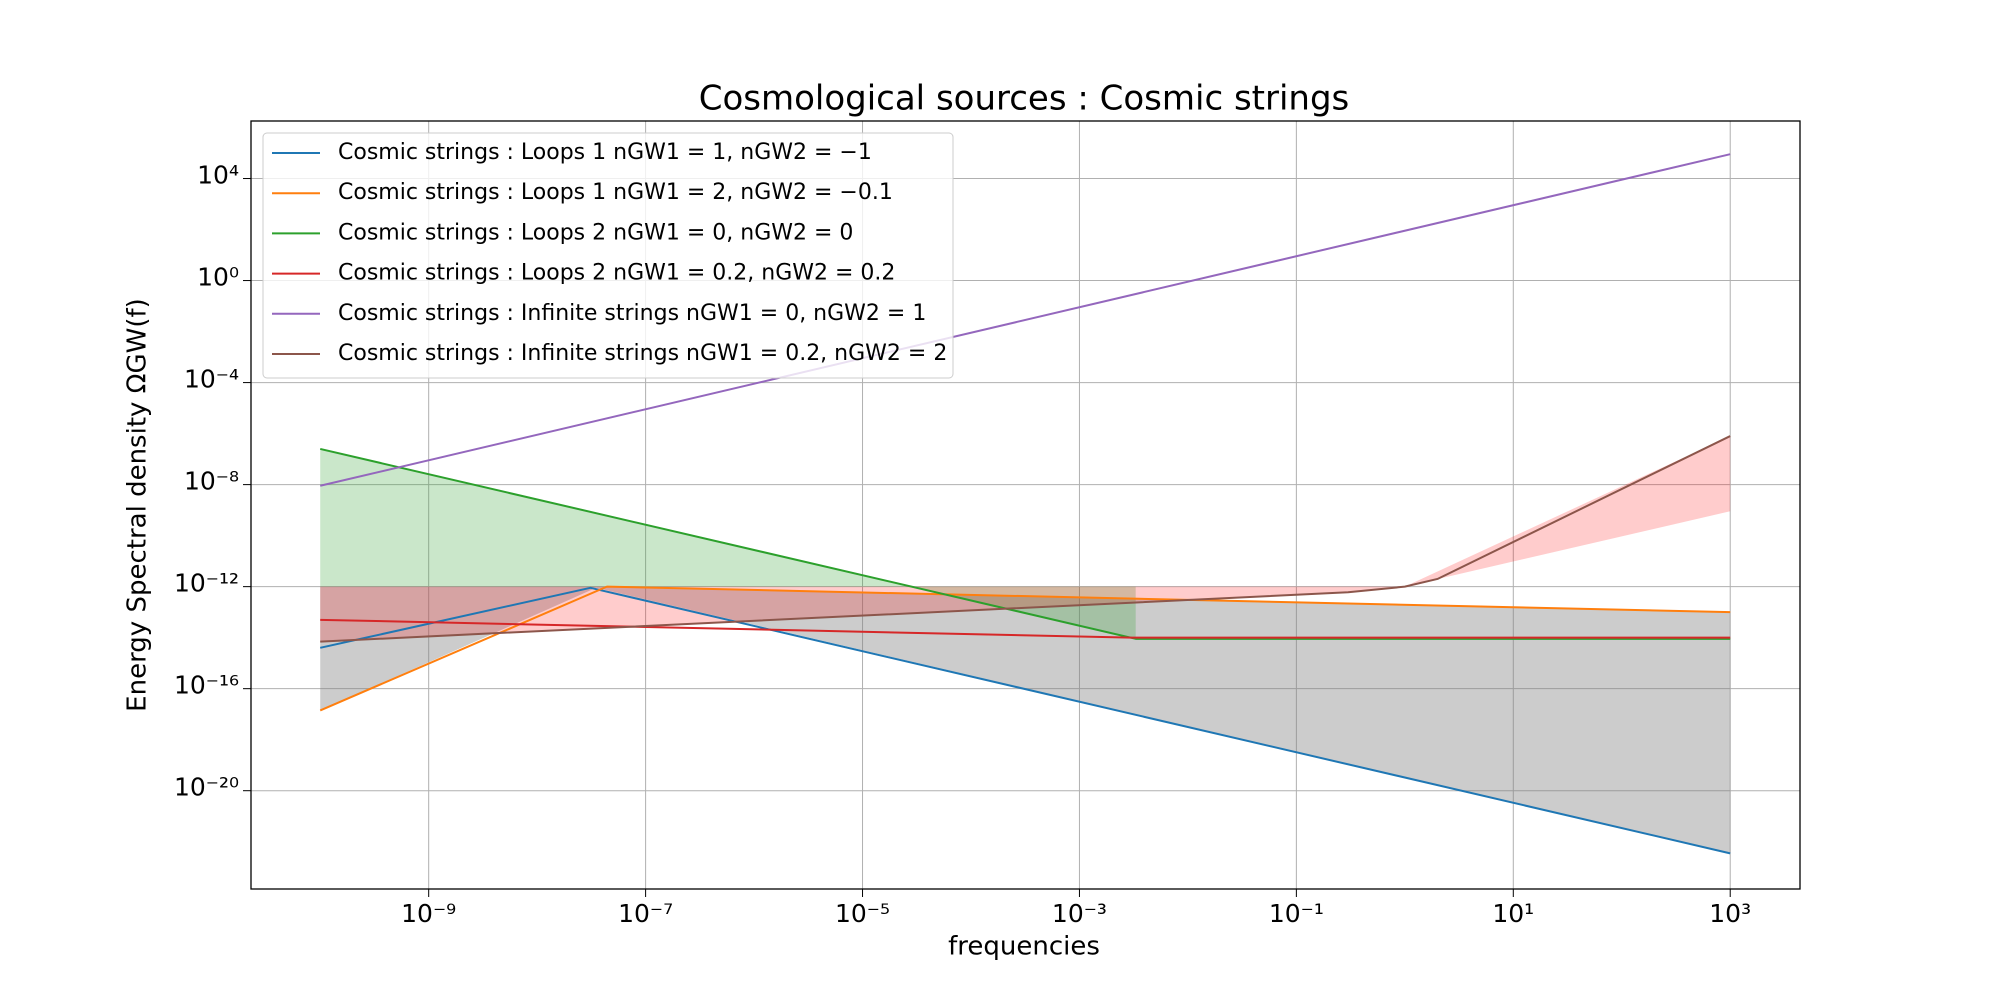 The width and height of the screenshot is (2000, 1000). I want to click on y-tick-label: 10⁻⁸, so click(211, 481).